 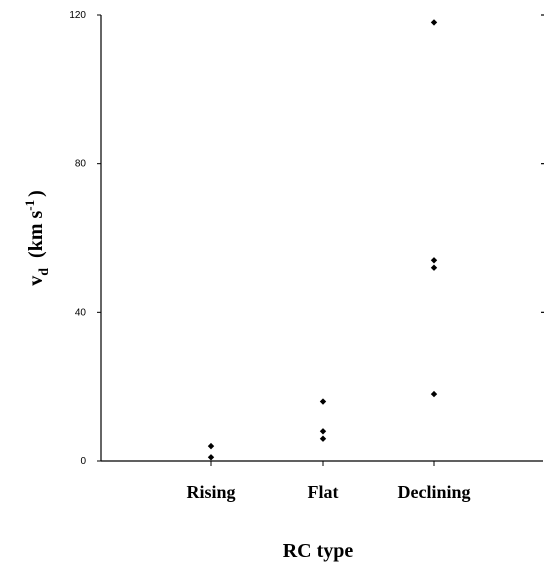 I want to click on y-axis-title: vd (km s-1), so click(x=37, y=238).